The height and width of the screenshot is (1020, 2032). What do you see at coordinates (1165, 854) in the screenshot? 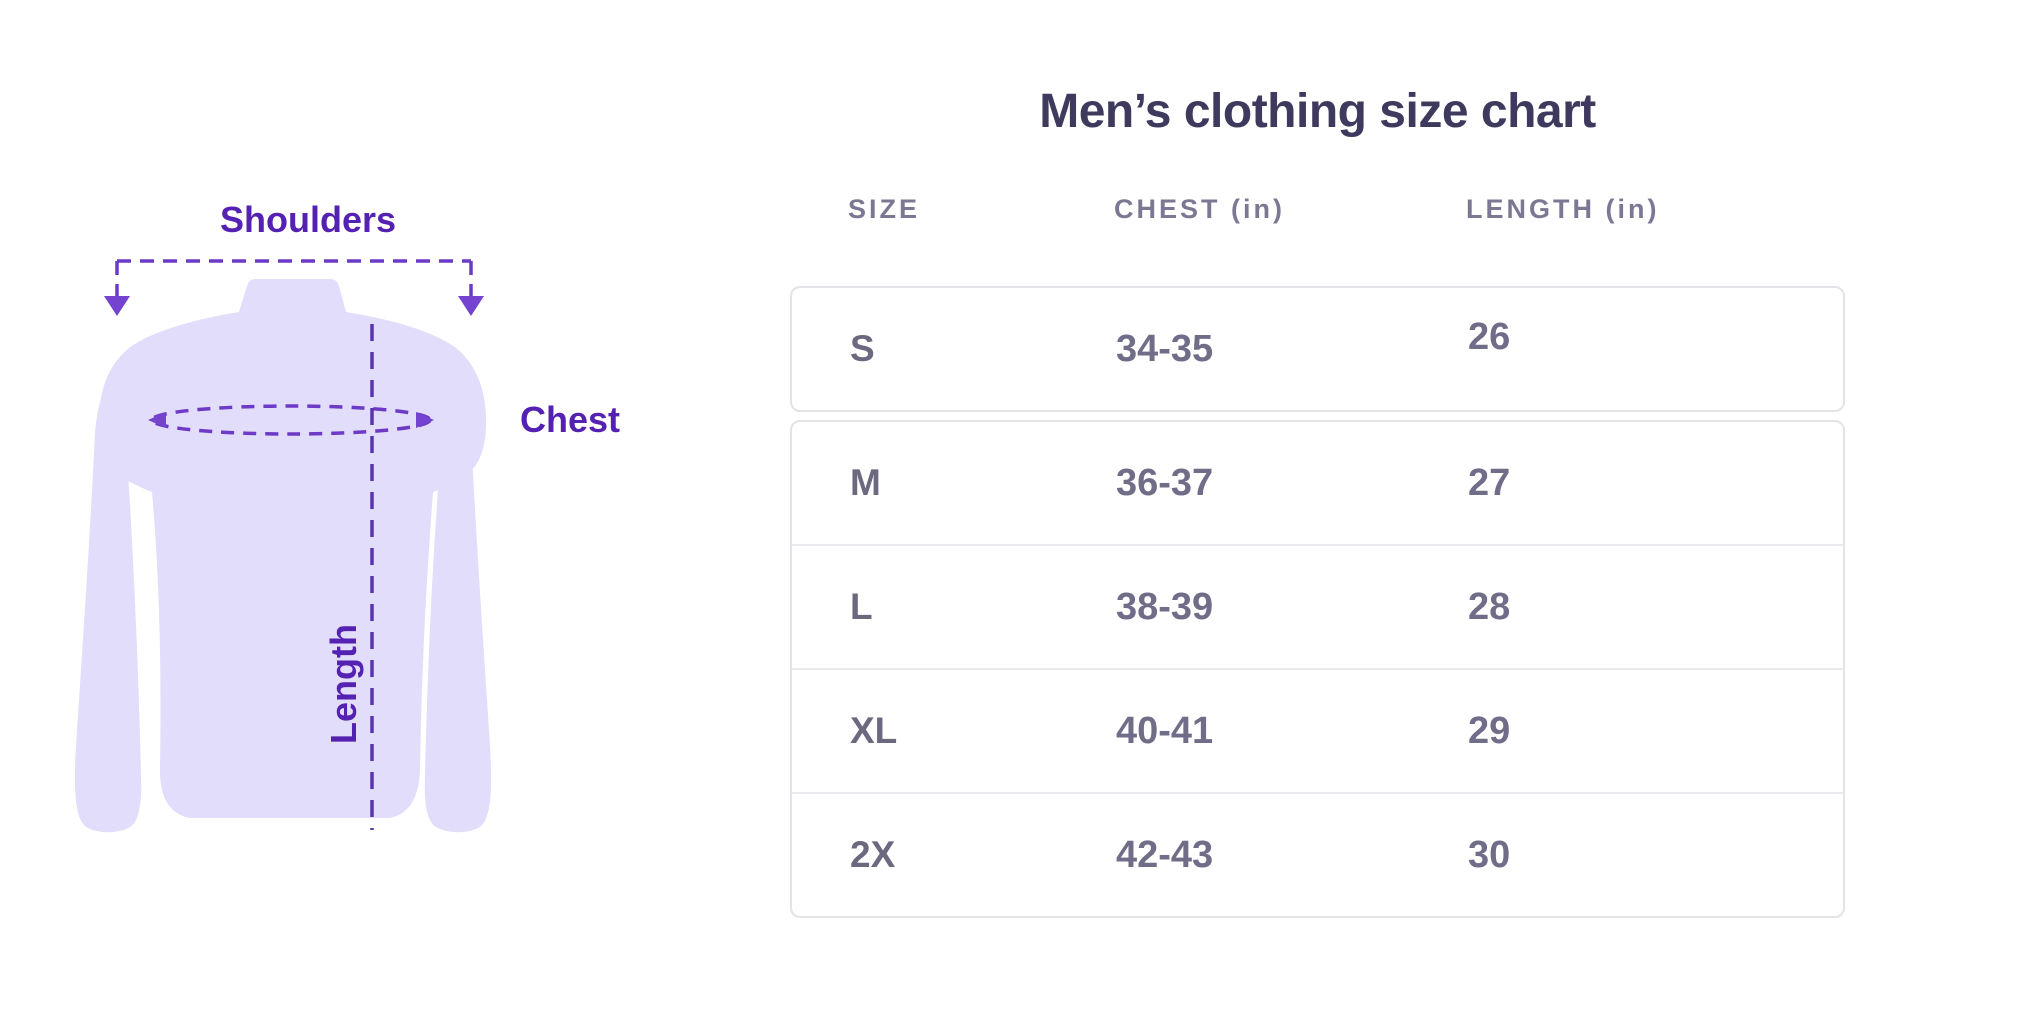
I see `cell-chest: 42-43` at bounding box center [1165, 854].